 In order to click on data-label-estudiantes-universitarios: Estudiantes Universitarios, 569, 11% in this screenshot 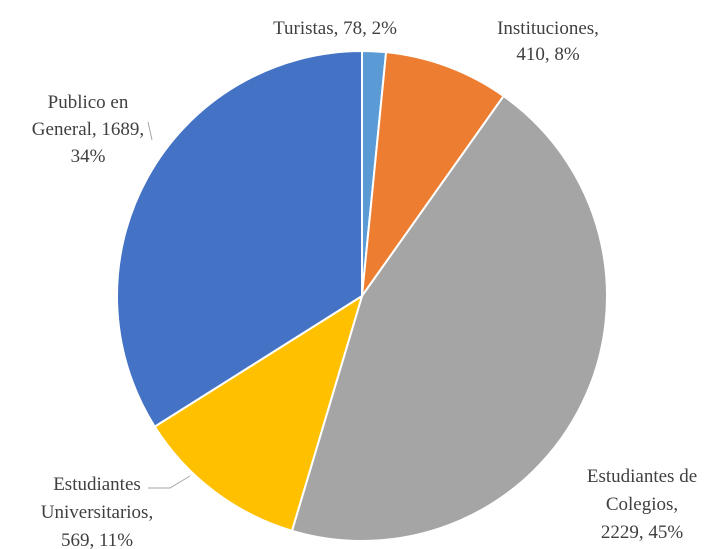, I will do `click(97, 511)`.